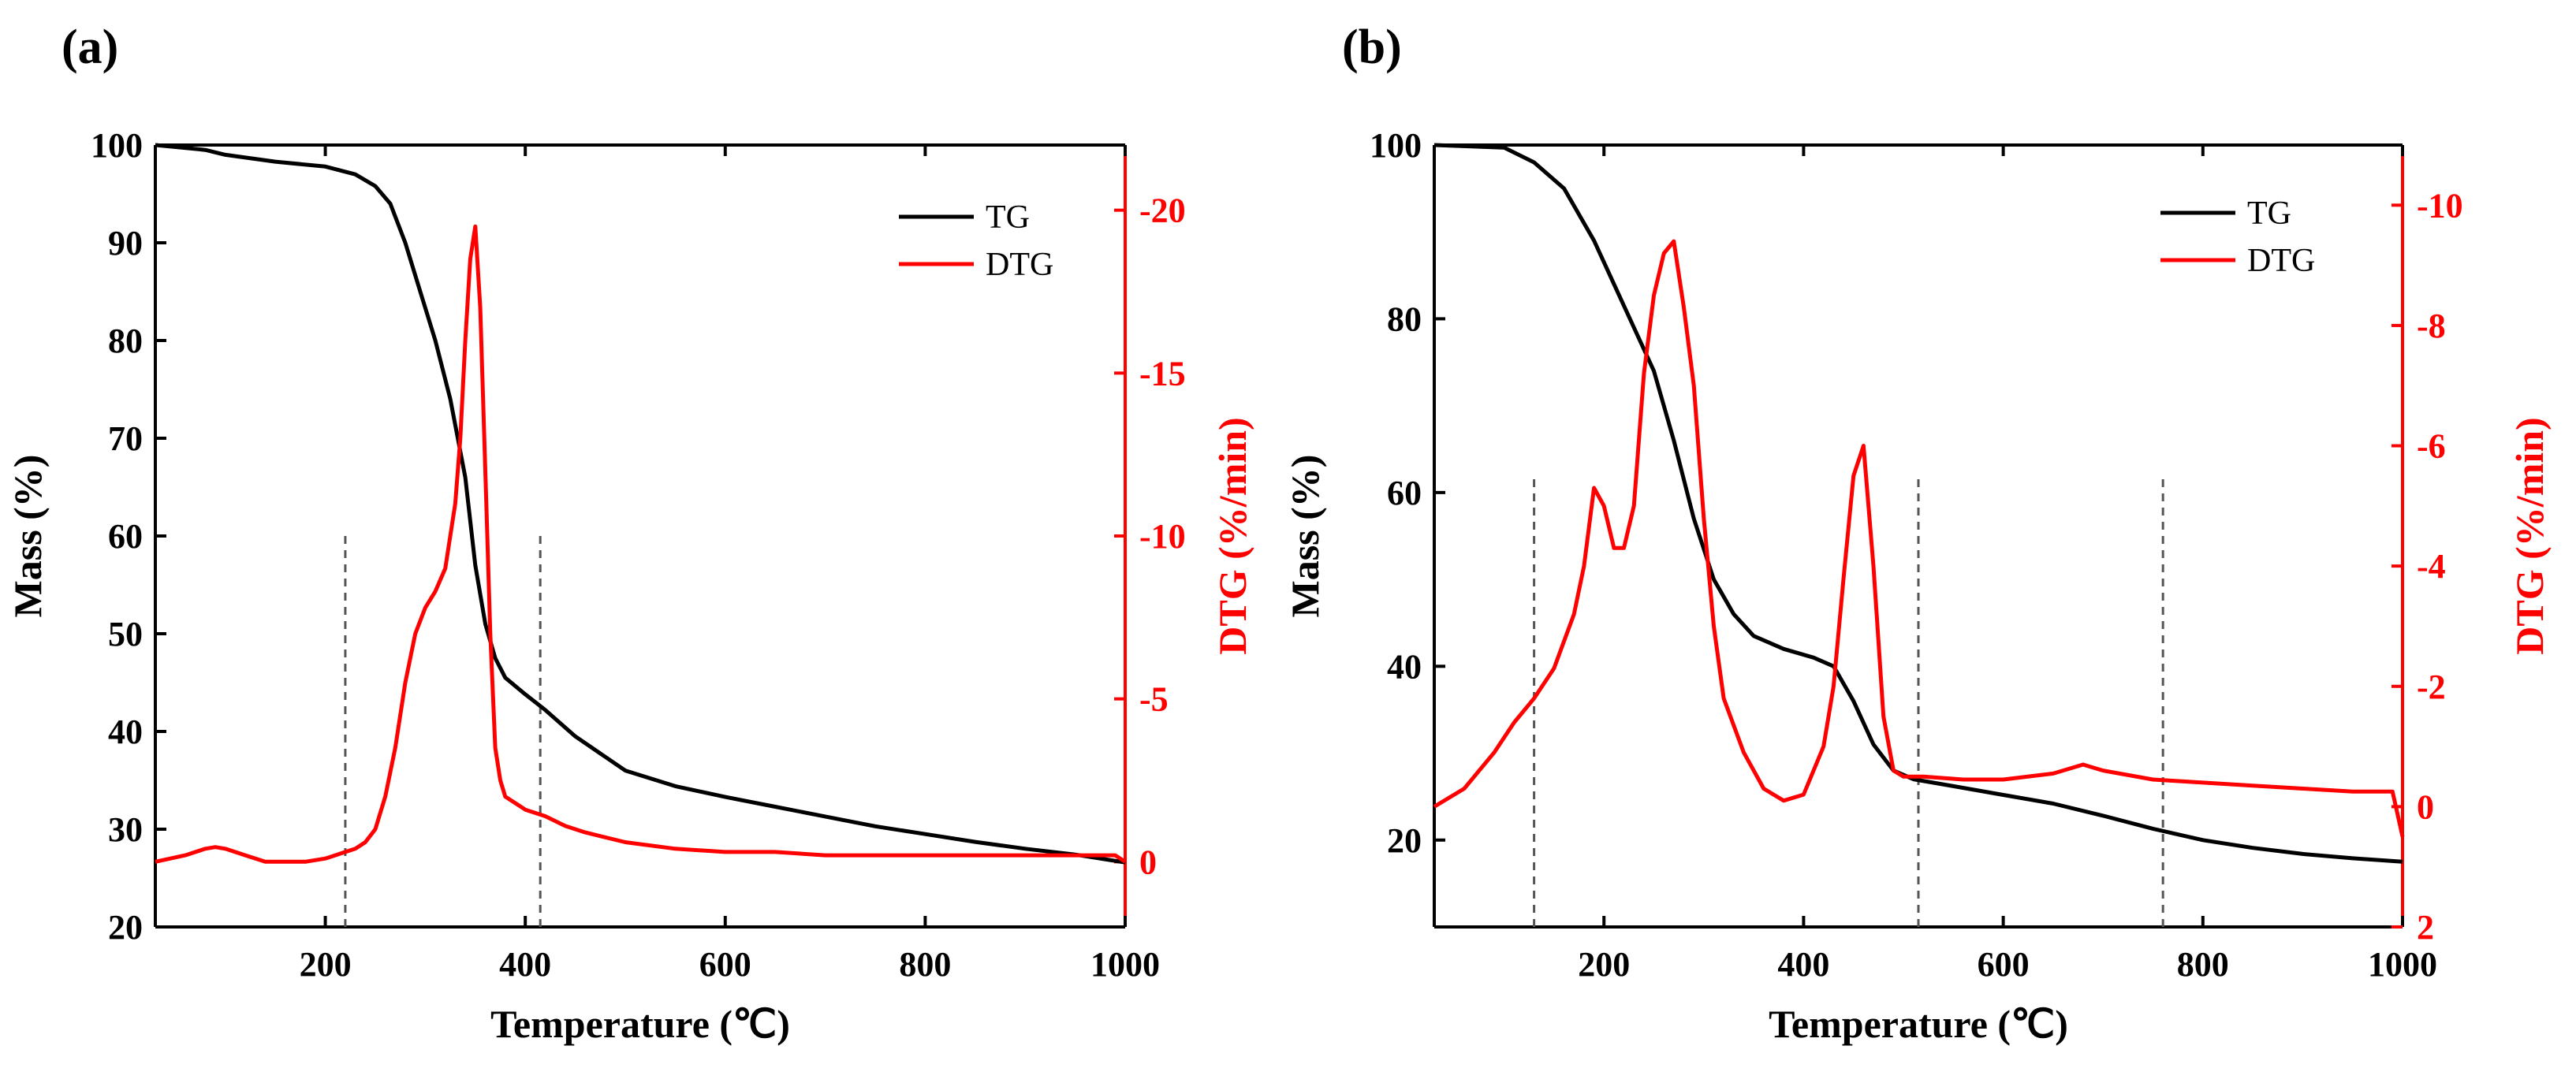 This screenshot has width=2576, height=1083. I want to click on y2-tick-label: -15, so click(1163, 374).